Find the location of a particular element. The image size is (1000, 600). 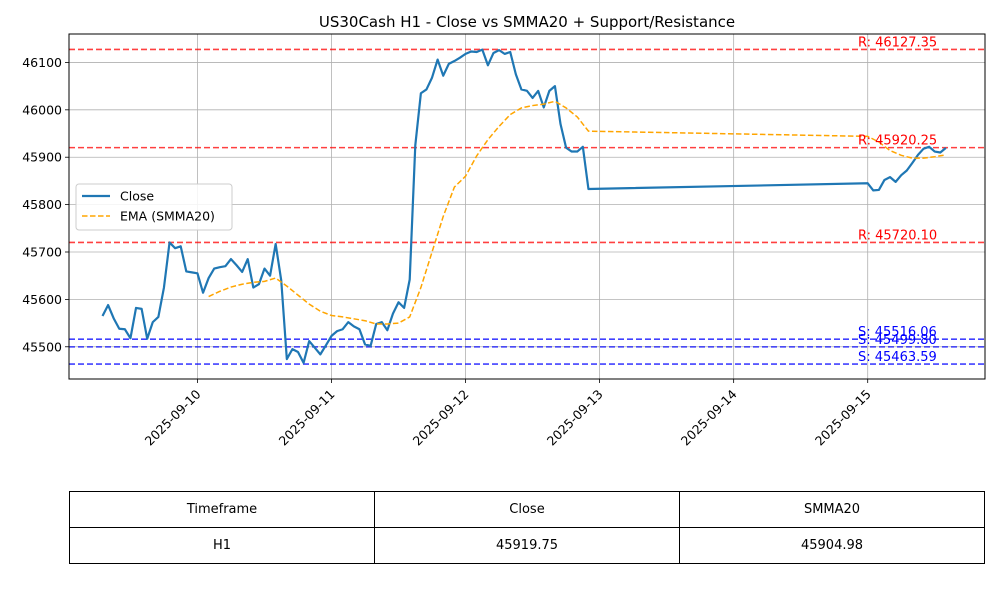

x-tick-label: 2025-09-11 is located at coordinates (307, 418).